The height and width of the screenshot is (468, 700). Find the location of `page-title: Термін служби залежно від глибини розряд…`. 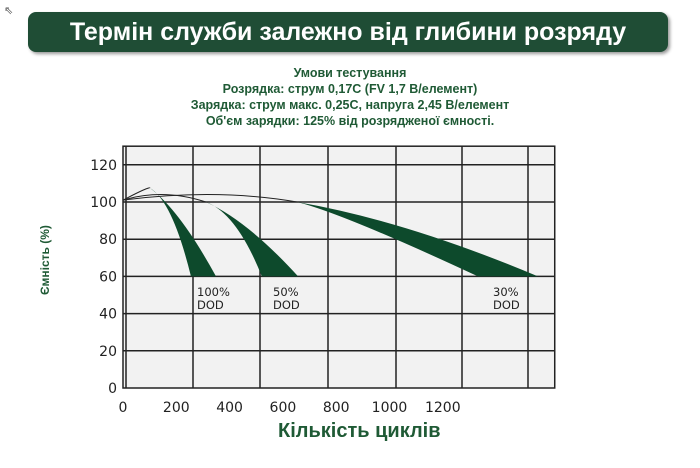

page-title: Термін служби залежно від глибини розряд… is located at coordinates (348, 32).